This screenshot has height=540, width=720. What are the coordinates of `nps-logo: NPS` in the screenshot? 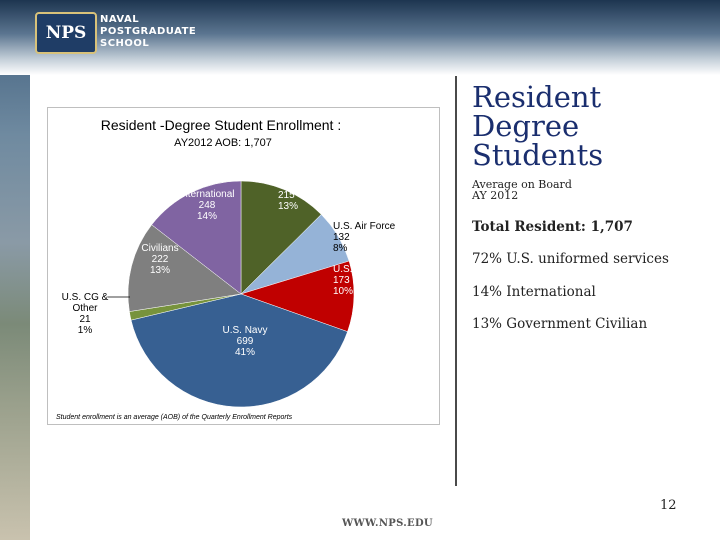 It's located at (66, 33).